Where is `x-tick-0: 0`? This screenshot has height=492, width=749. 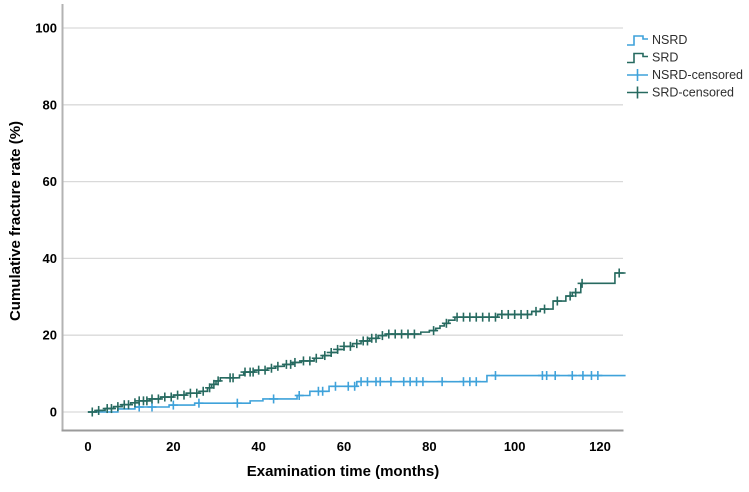 x-tick-0: 0 is located at coordinates (87, 446).